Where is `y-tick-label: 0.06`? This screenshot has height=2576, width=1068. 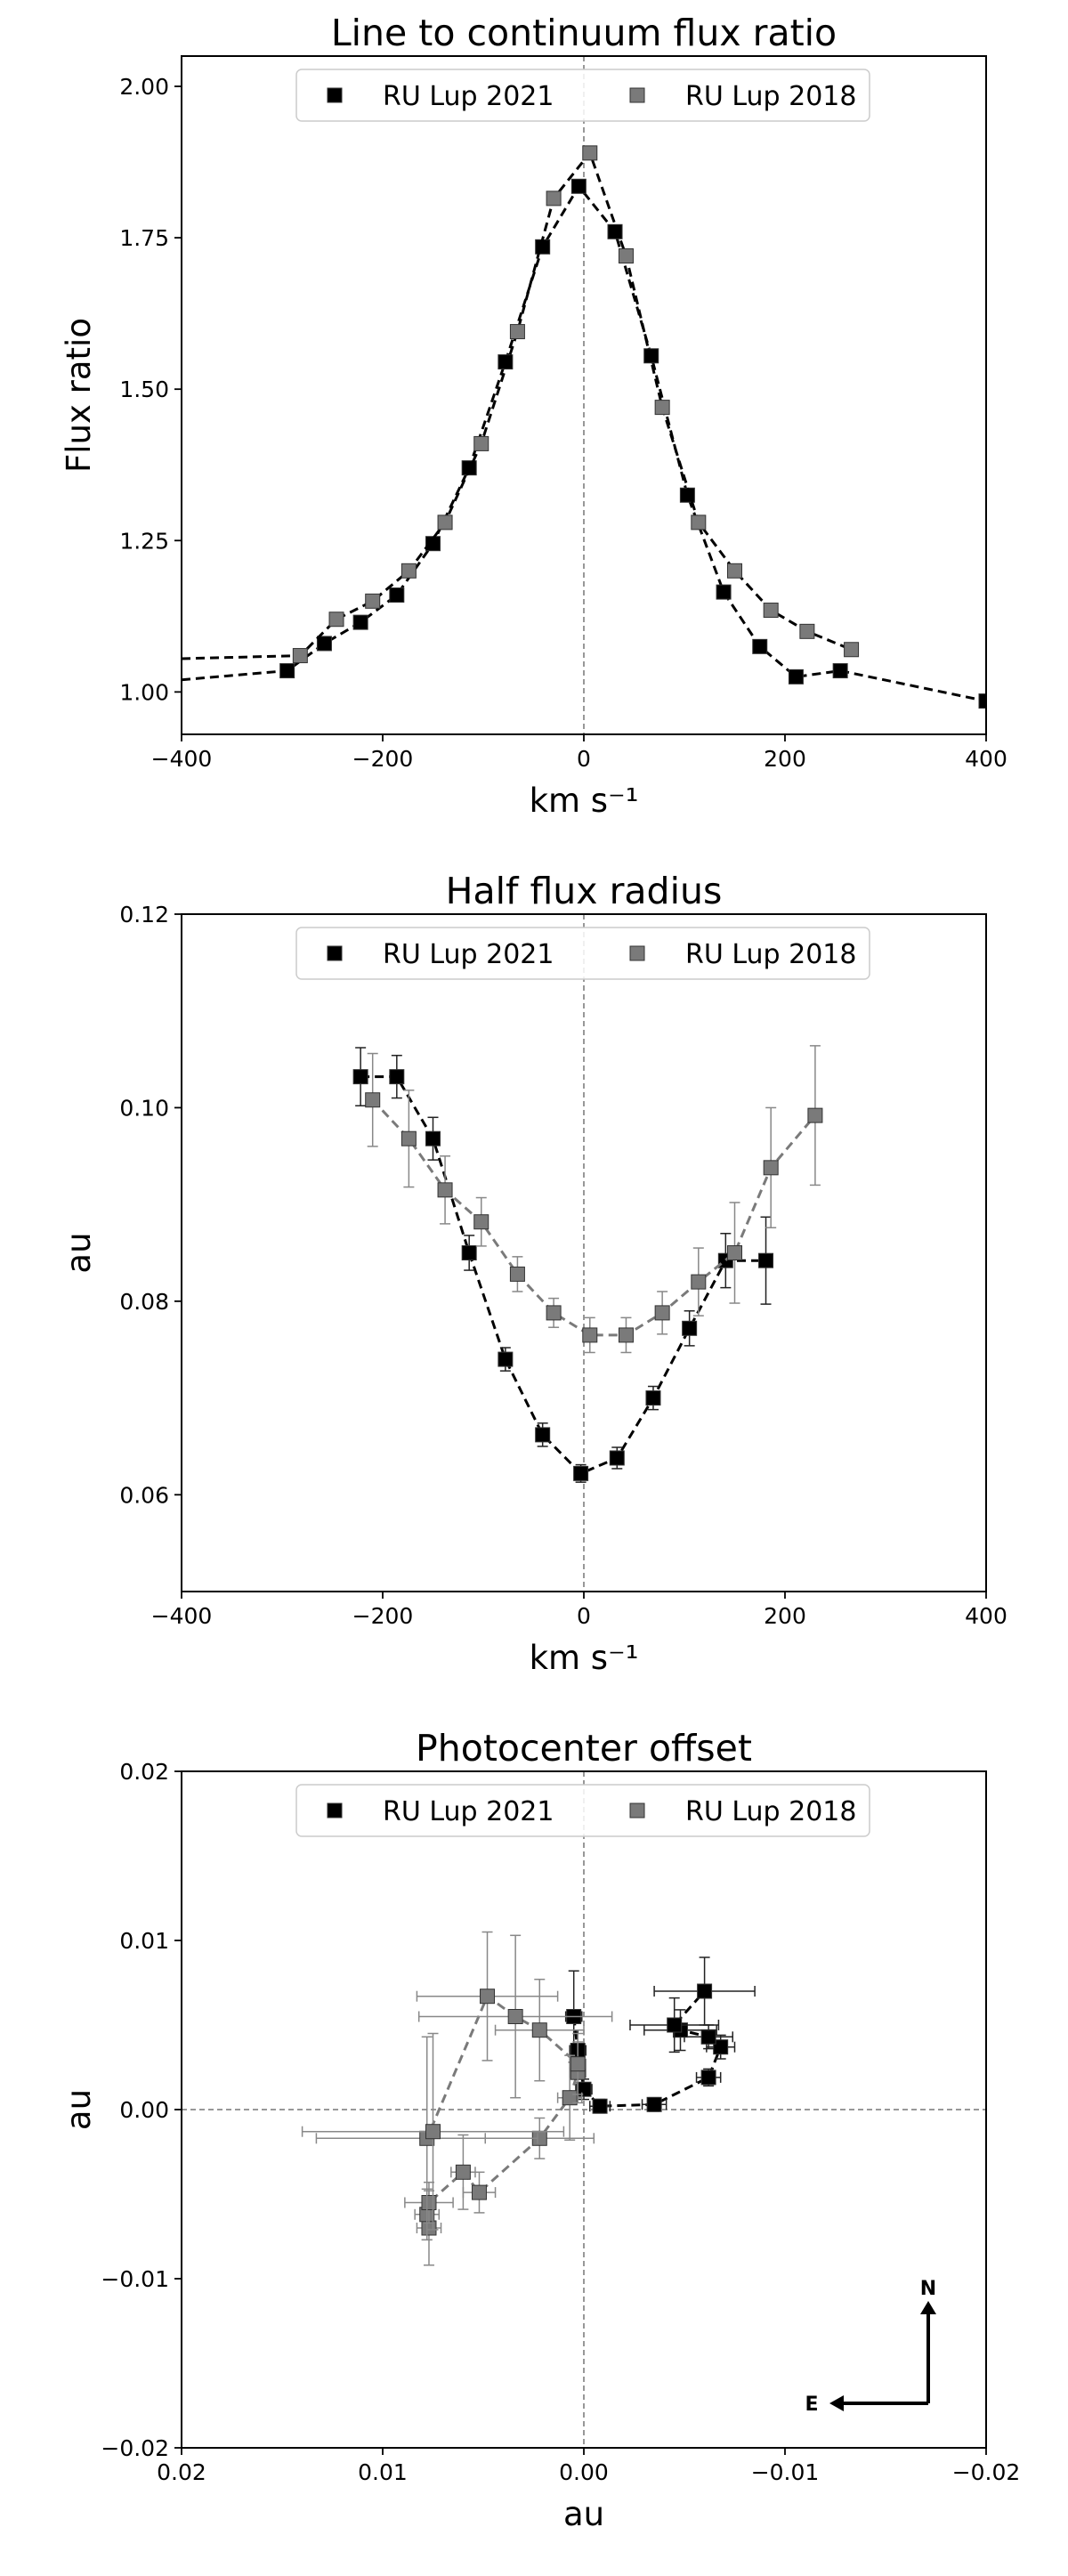 y-tick-label: 0.06 is located at coordinates (144, 1495).